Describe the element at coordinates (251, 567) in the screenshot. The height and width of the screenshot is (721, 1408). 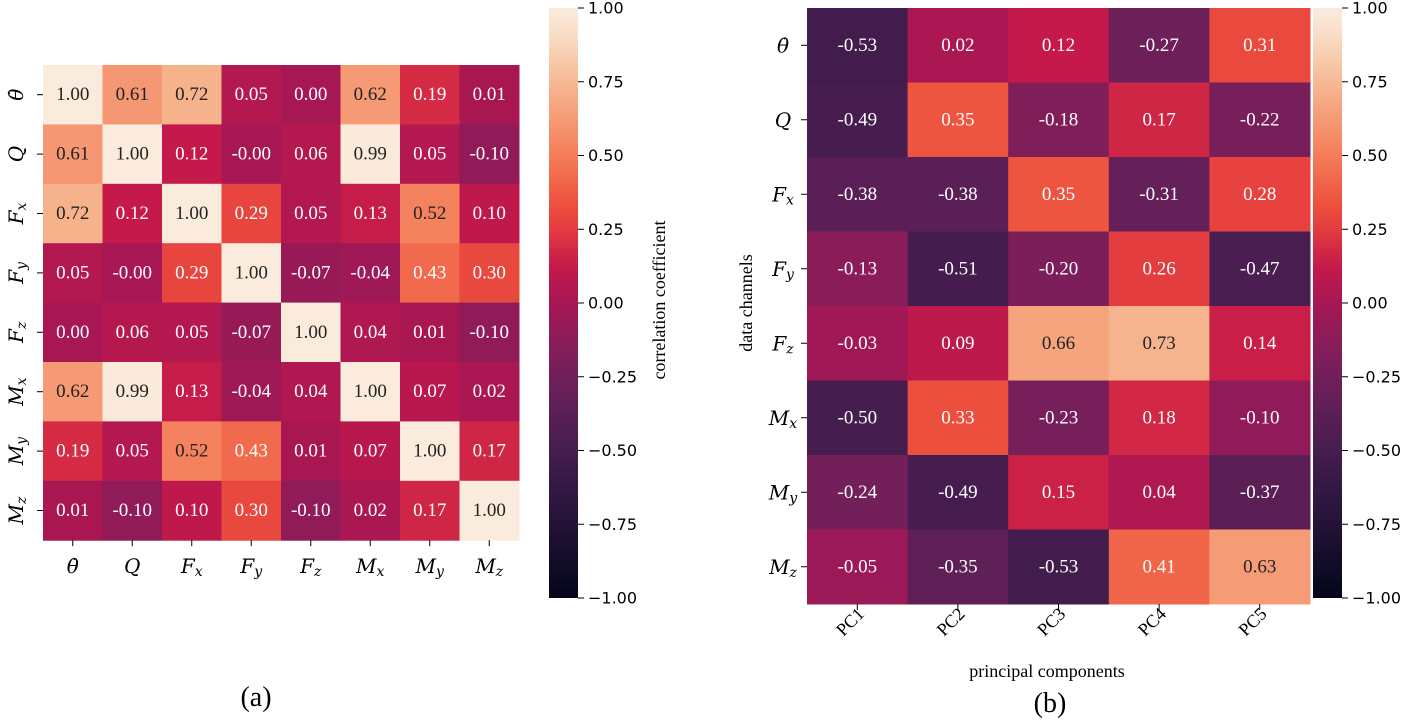
I see `x-tick-label: Fy` at that location.